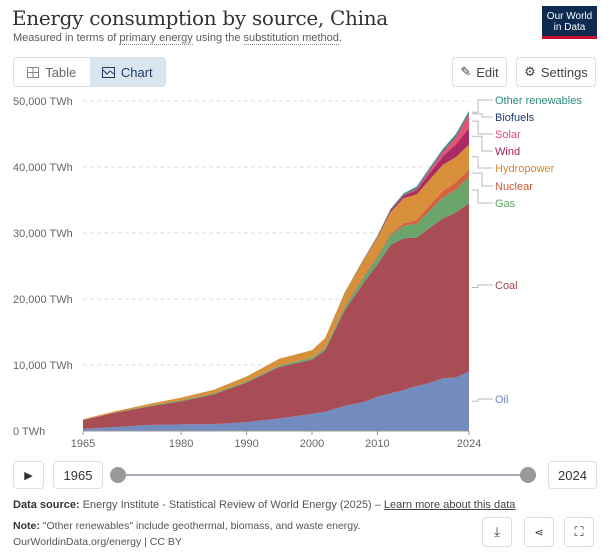 The width and height of the screenshot is (610, 552). I want to click on series-label-nuclear: Nuclear, so click(514, 187).